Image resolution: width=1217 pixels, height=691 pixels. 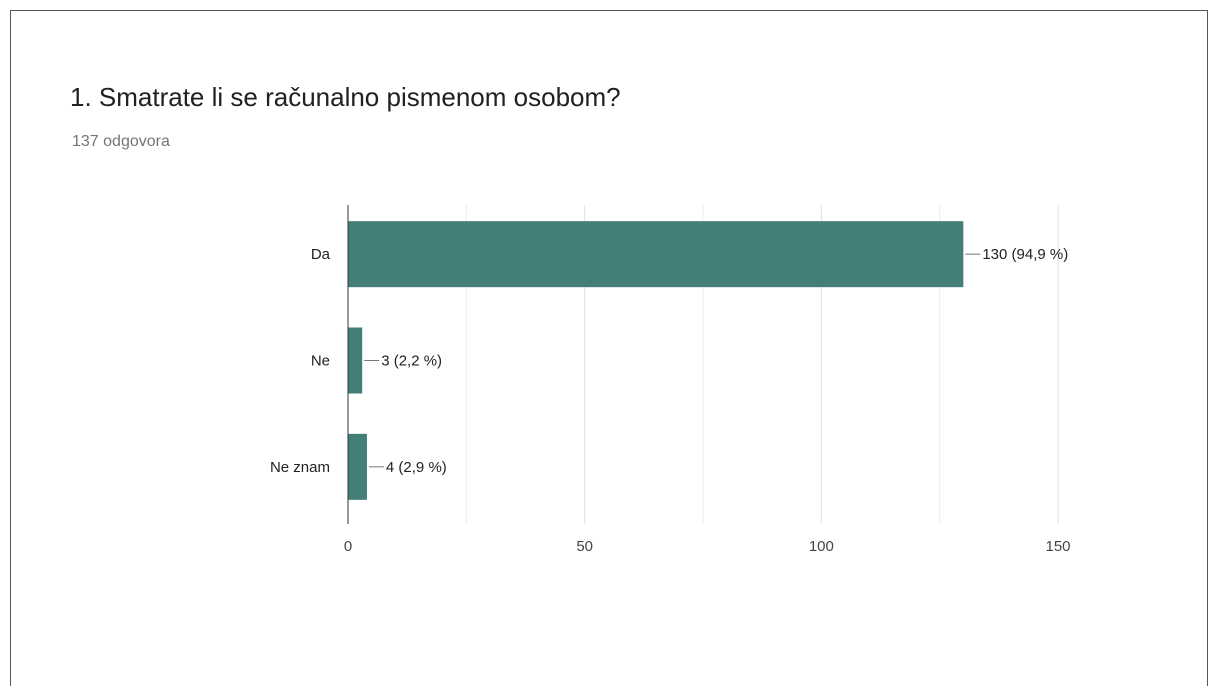 I want to click on y-tick-label: Ne znam, so click(x=300, y=467).